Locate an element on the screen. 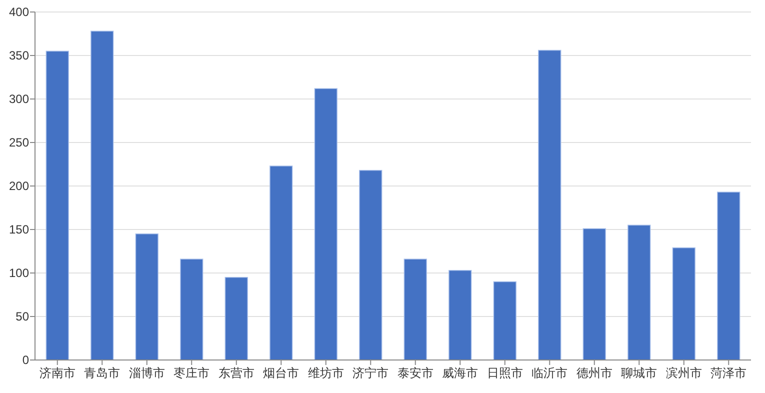 The image size is (765, 393). y-tick-label: 200 is located at coordinates (19, 186).